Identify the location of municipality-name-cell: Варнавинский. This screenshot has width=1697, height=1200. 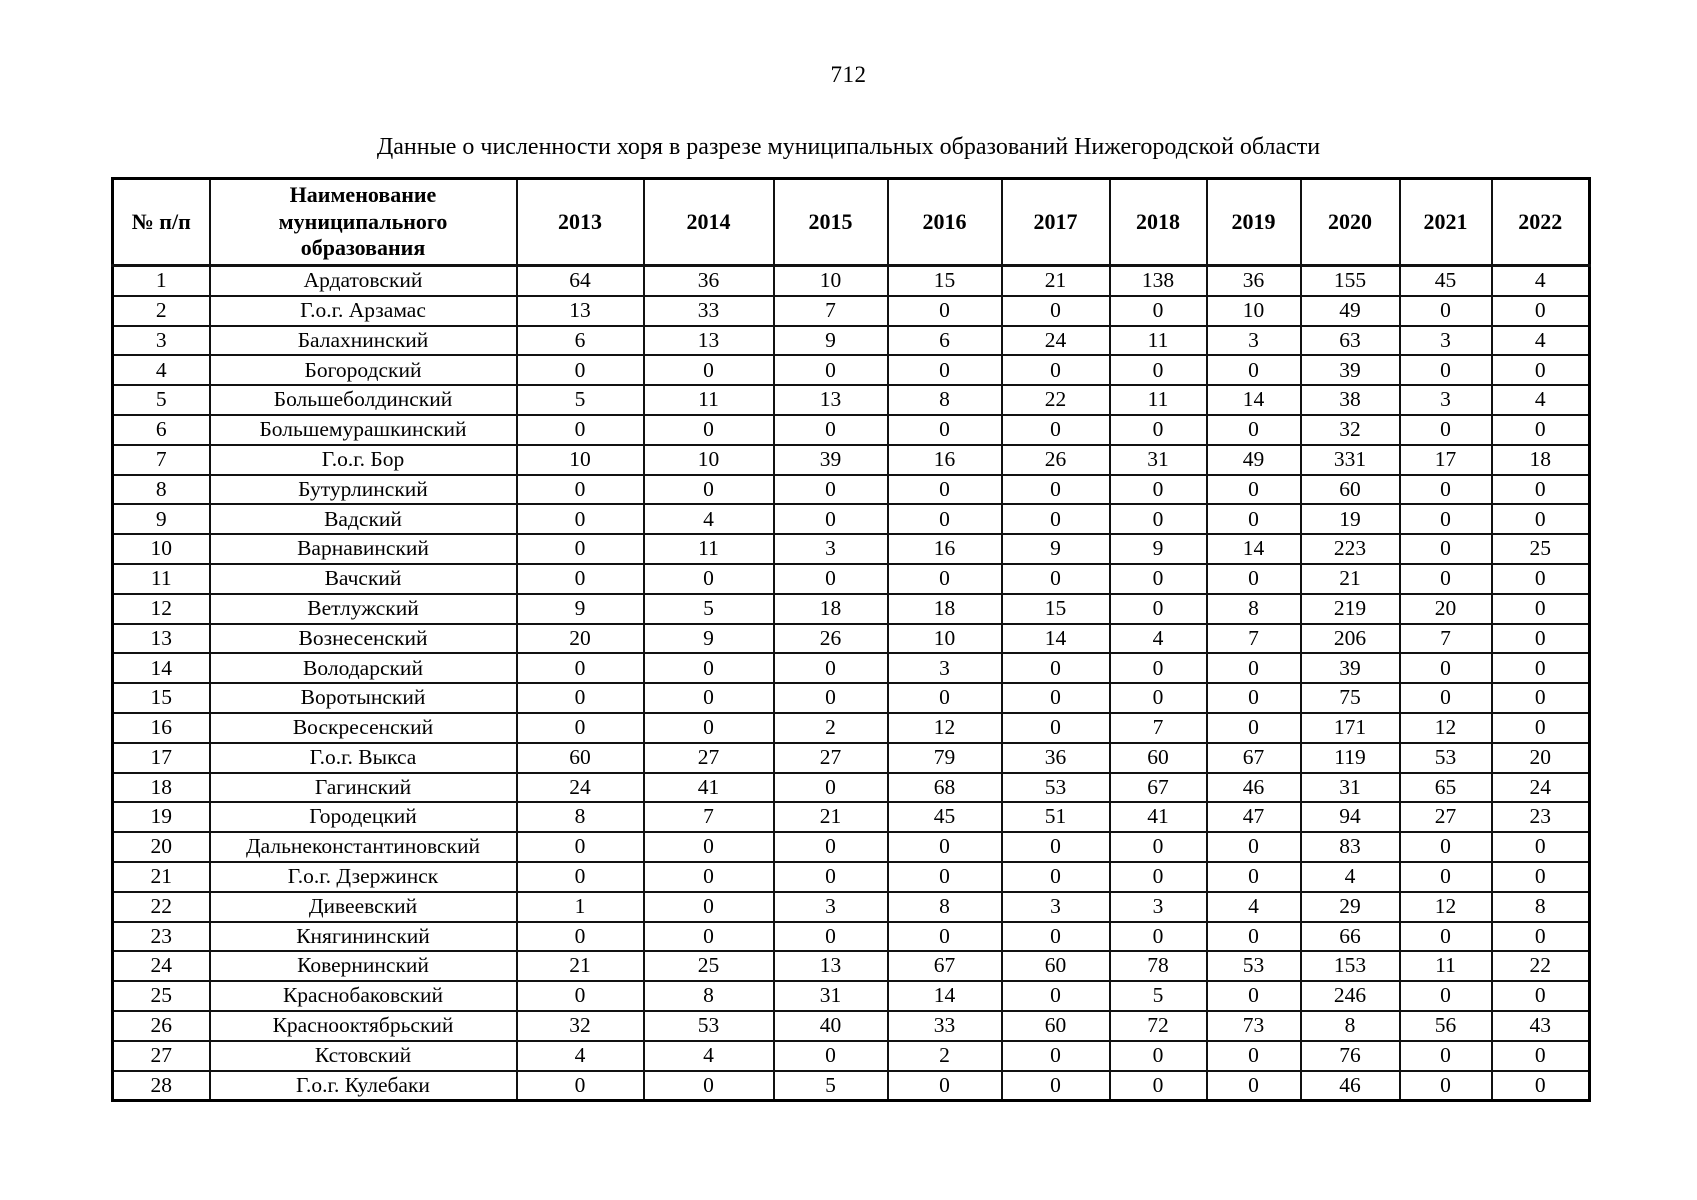
(363, 549).